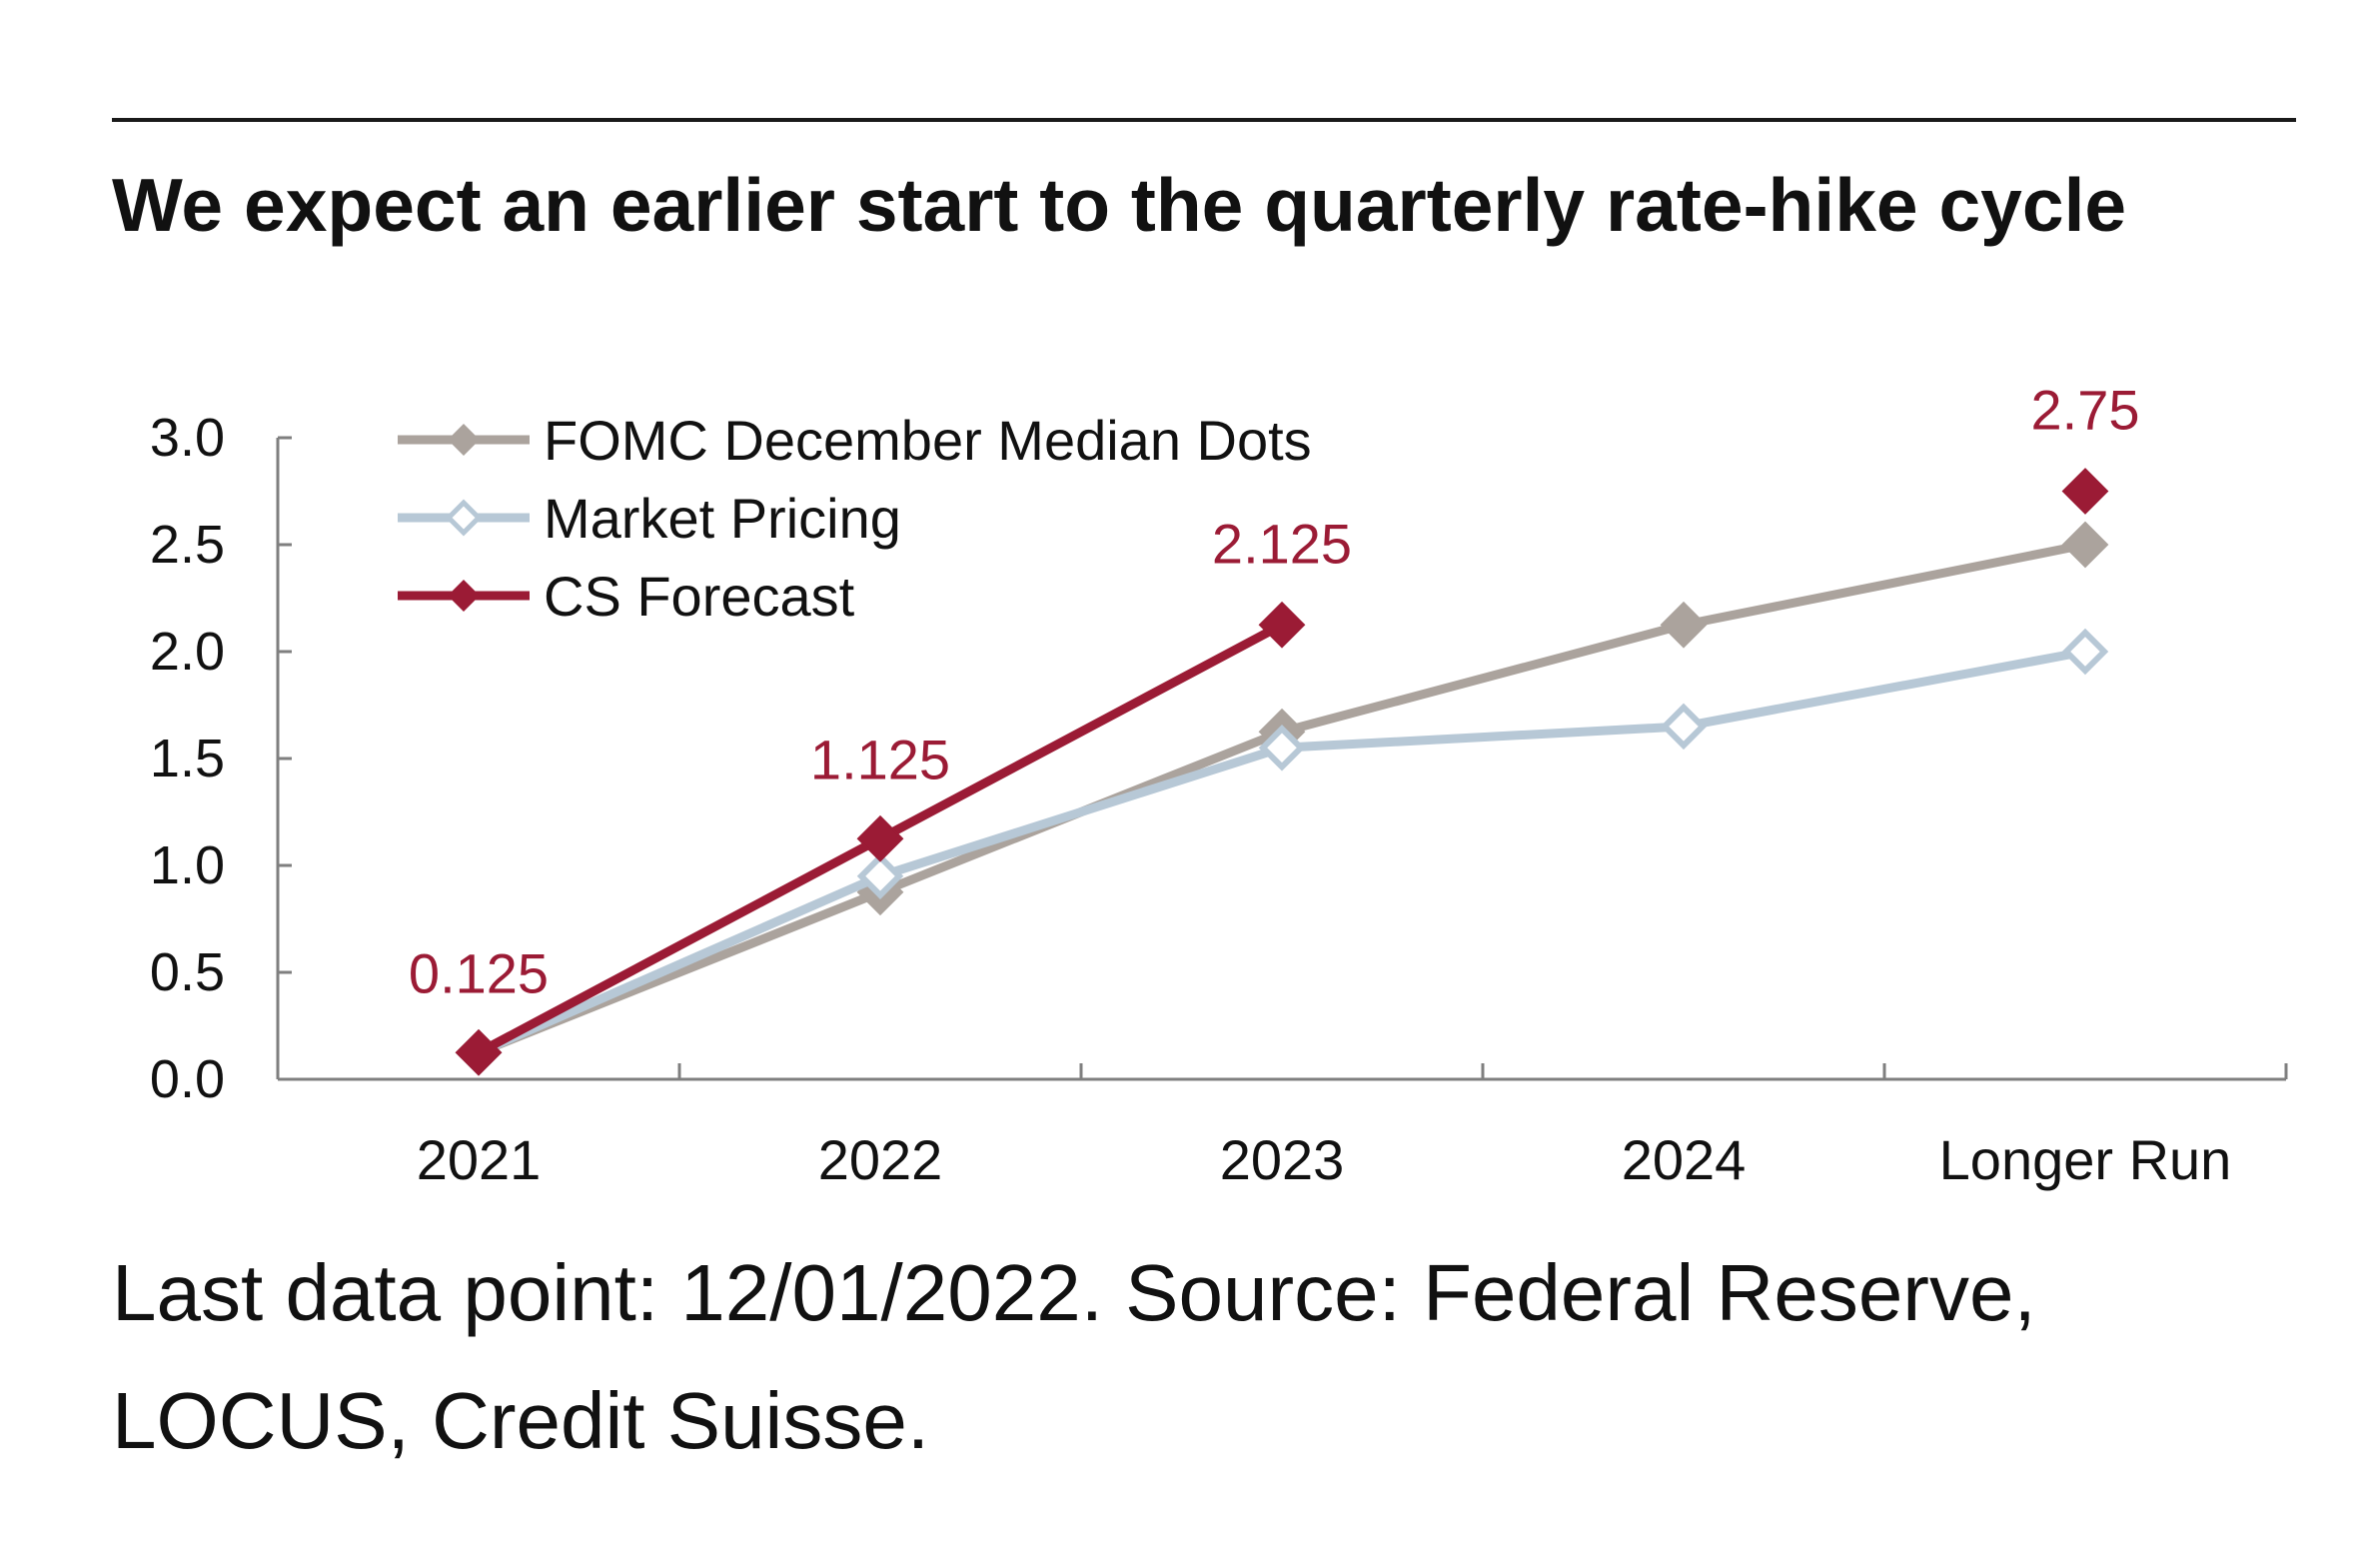 The image size is (2380, 1545). I want to click on legend-label: CS Forecast, so click(699, 597).